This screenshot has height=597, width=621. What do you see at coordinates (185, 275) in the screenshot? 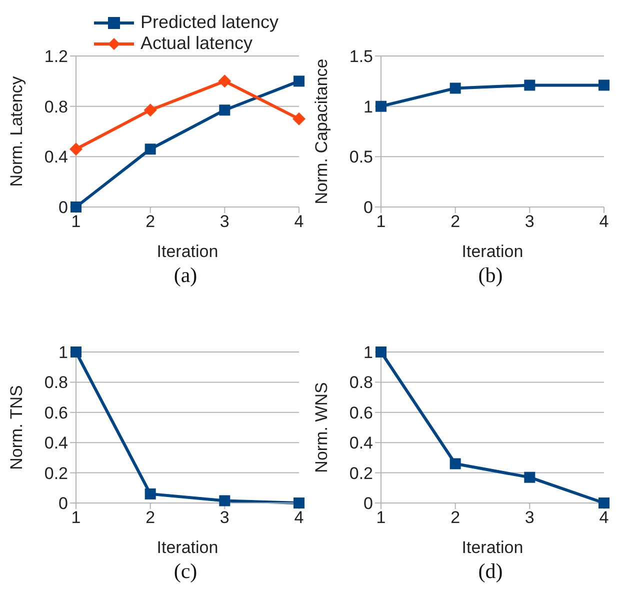
I see `text: (a)` at bounding box center [185, 275].